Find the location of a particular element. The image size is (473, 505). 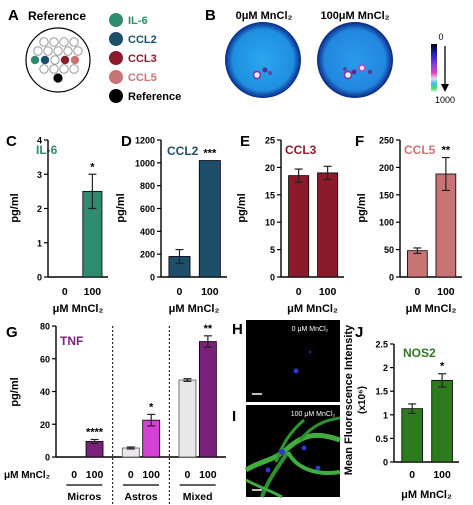

chart-j-ytick-label-1: 0.5 is located at coordinates (381, 439).